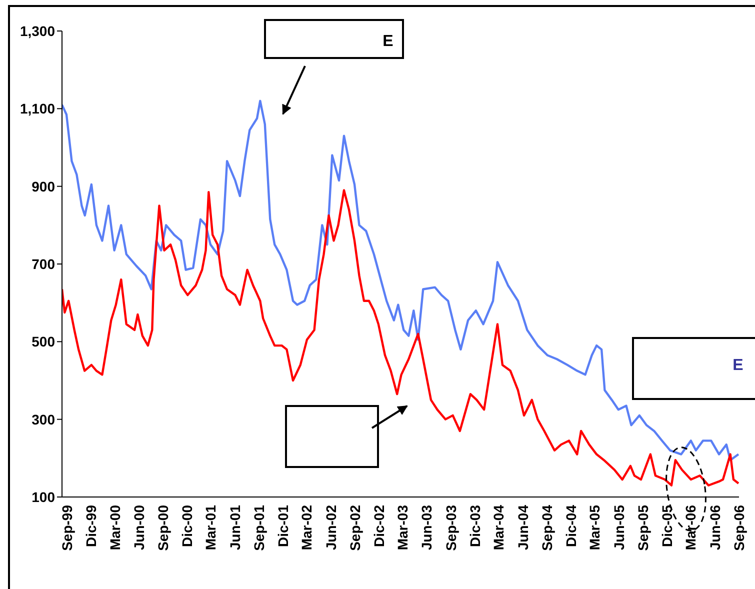 This screenshot has width=755, height=589. What do you see at coordinates (571, 526) in the screenshot?
I see `x-tick-label: Dic-04` at bounding box center [571, 526].